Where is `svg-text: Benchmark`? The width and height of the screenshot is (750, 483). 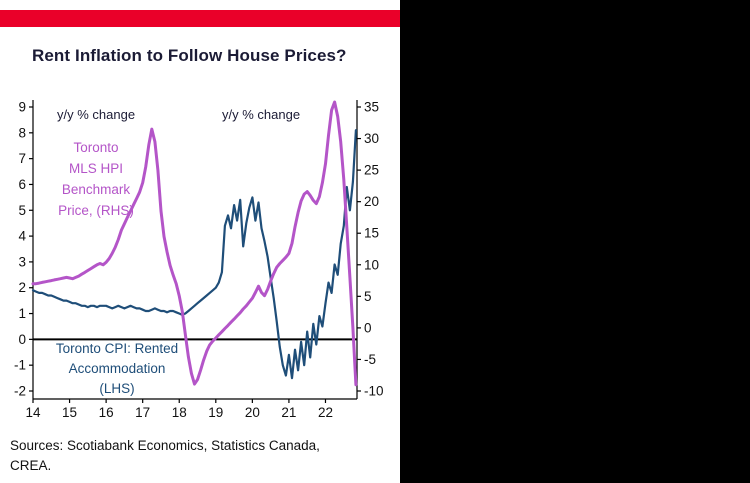
svg-text: Benchmark is located at coordinates (96, 189).